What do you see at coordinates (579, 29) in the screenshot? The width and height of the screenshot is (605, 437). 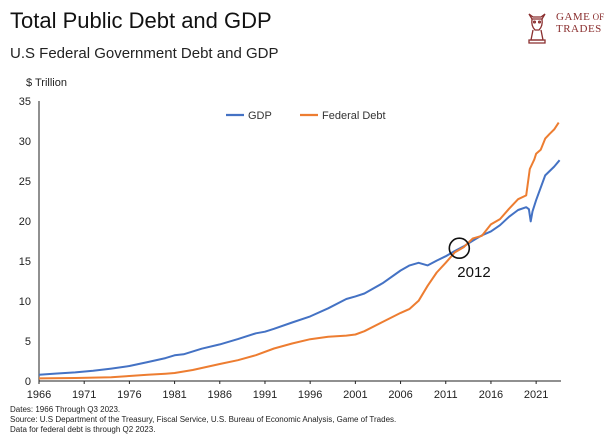 I see `logo-line-3: TRADES` at bounding box center [579, 29].